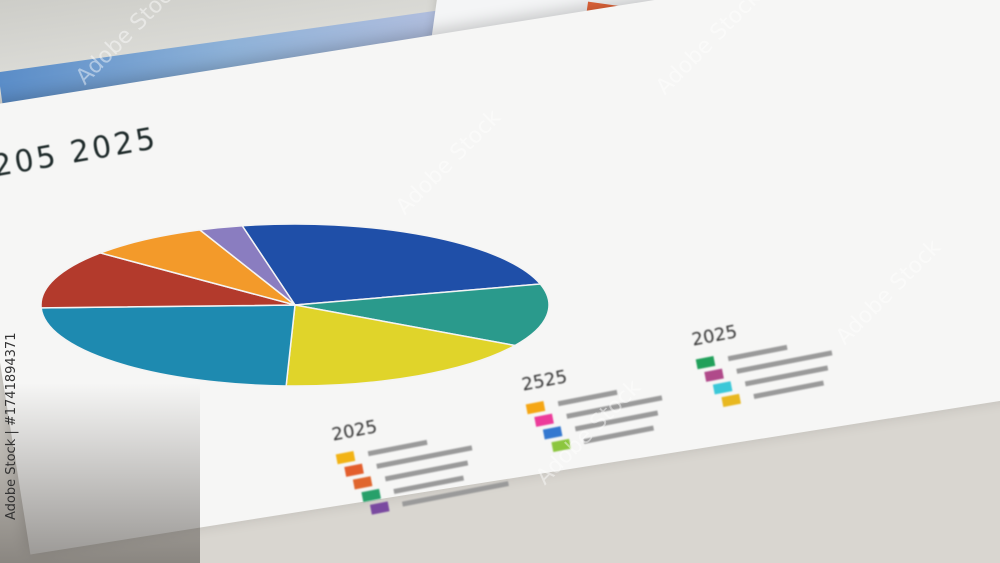  What do you see at coordinates (11, 426) in the screenshot?
I see `stock-id: Adobe Stock | #1741894371` at bounding box center [11, 426].